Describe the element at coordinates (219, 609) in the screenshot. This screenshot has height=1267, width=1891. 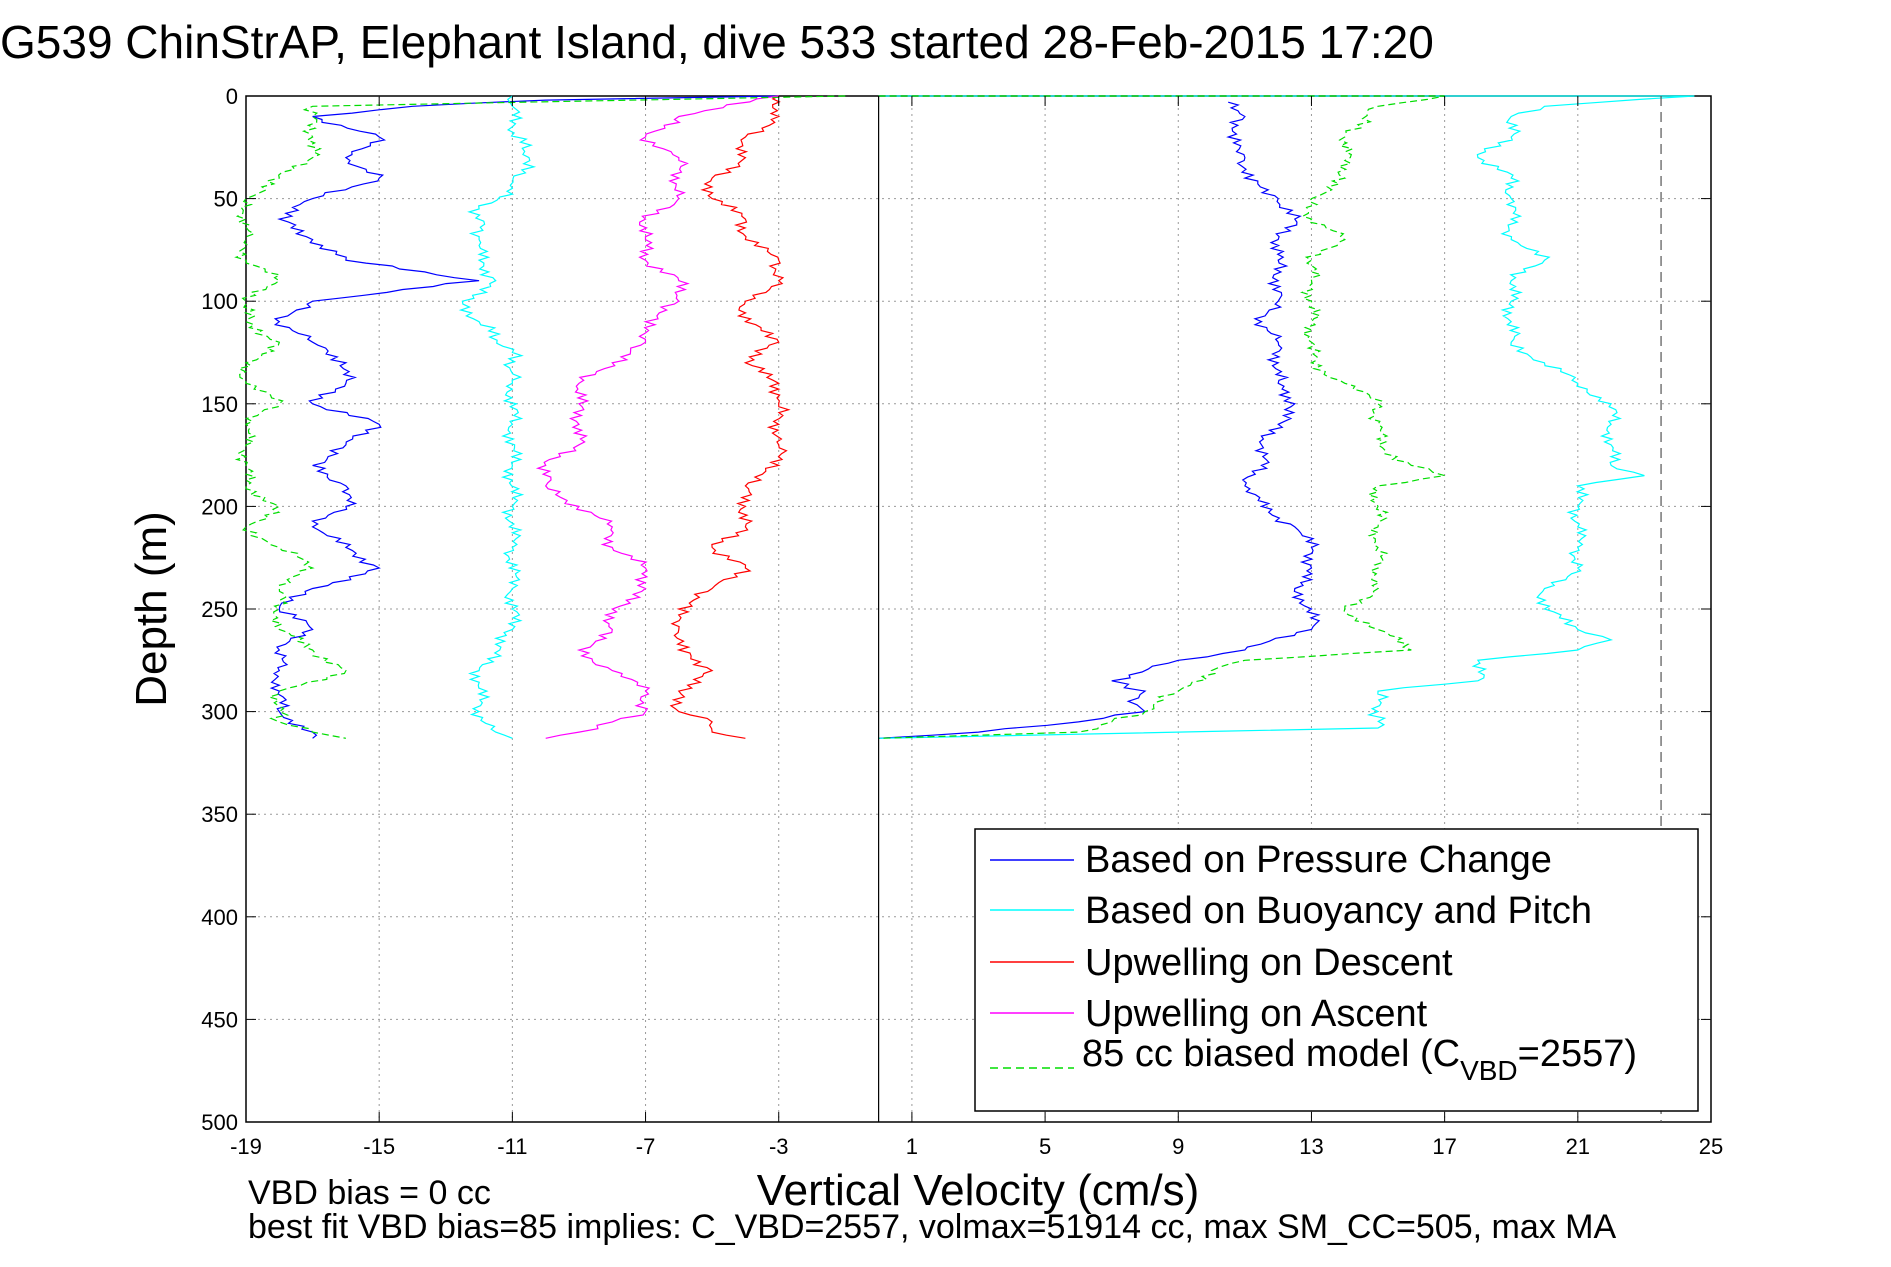
I see `y-tick-label: 250` at that location.